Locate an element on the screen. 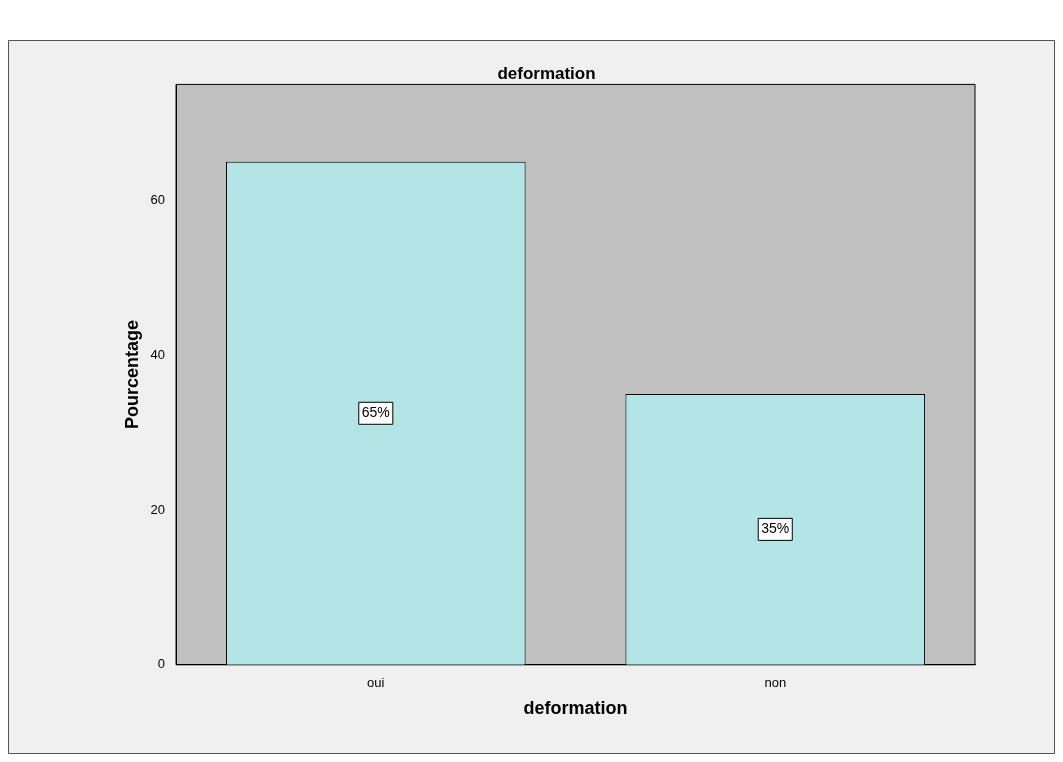  y-tick-label: 0 is located at coordinates (161, 664).